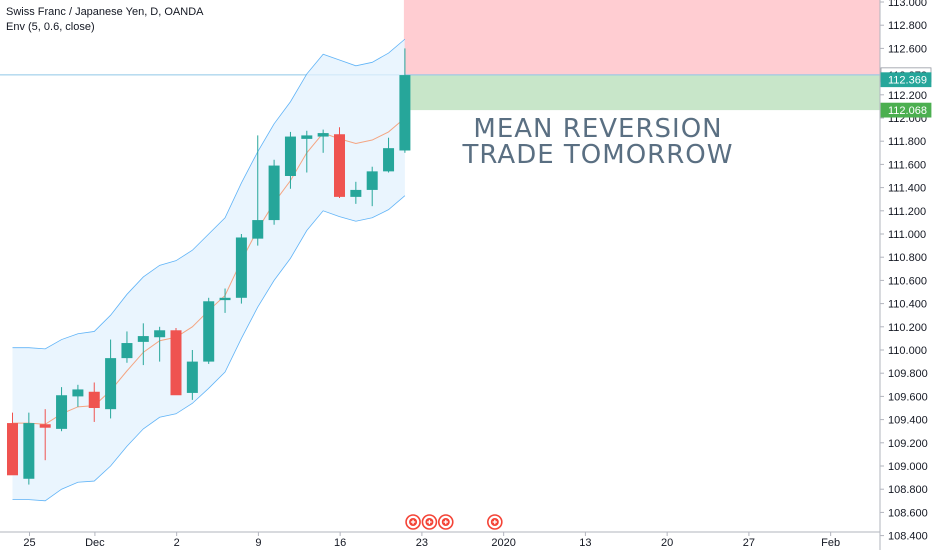  What do you see at coordinates (907, 305) in the screenshot?
I see `price-tick-label: 110.400` at bounding box center [907, 305].